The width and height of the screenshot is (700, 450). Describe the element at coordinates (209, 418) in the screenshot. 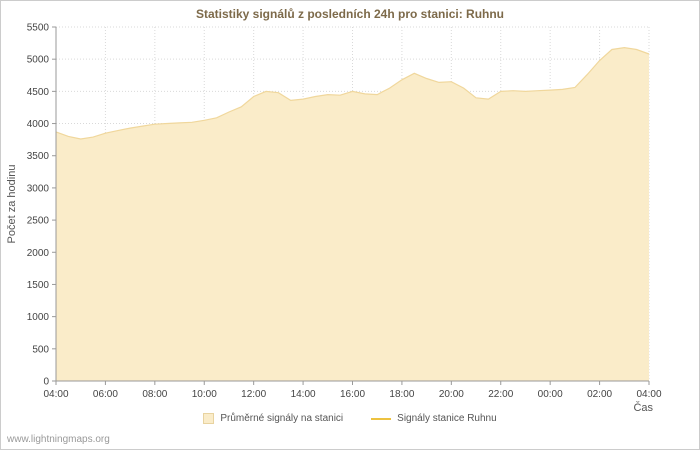

I see `area-swatch-icon` at that location.